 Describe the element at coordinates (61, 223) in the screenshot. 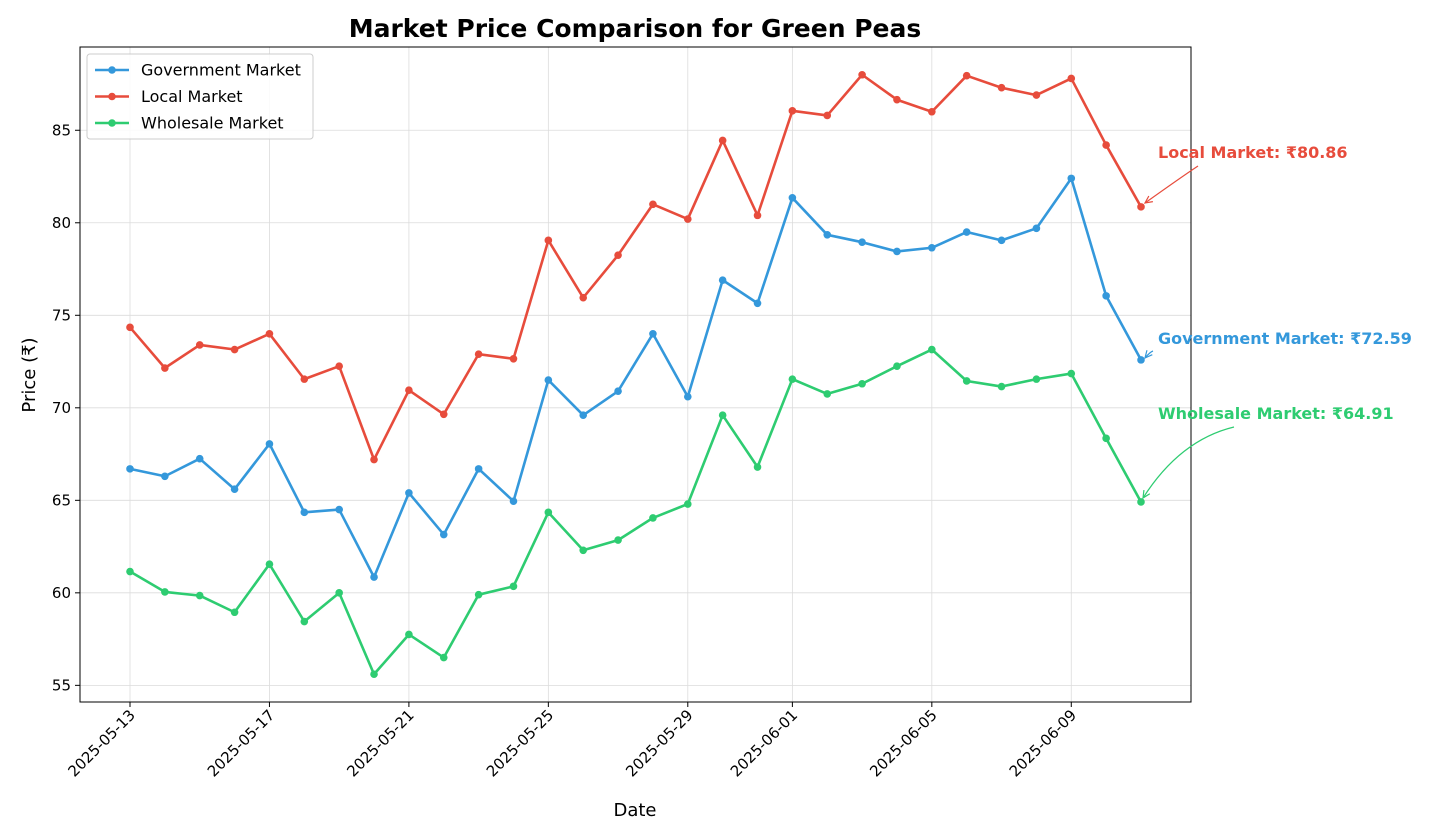

I see `y-tick-label: 80` at that location.